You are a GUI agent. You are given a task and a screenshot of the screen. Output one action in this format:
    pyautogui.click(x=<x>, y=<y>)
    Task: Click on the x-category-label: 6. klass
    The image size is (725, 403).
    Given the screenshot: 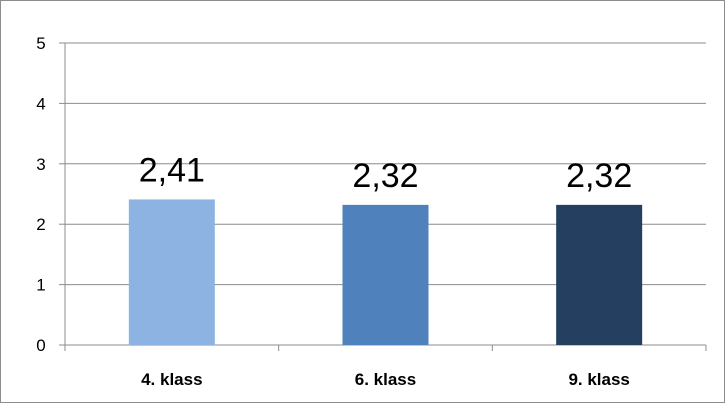 What is the action you would take?
    pyautogui.click(x=385, y=379)
    